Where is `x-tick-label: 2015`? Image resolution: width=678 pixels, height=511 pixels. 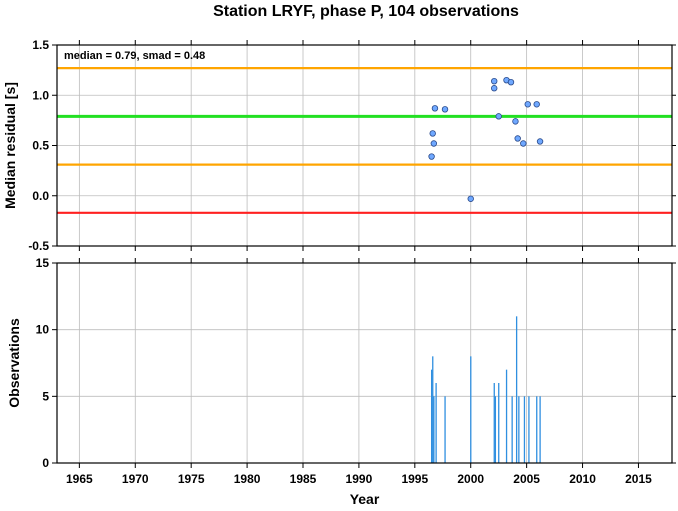
x-tick-label: 2015 is located at coordinates (638, 479).